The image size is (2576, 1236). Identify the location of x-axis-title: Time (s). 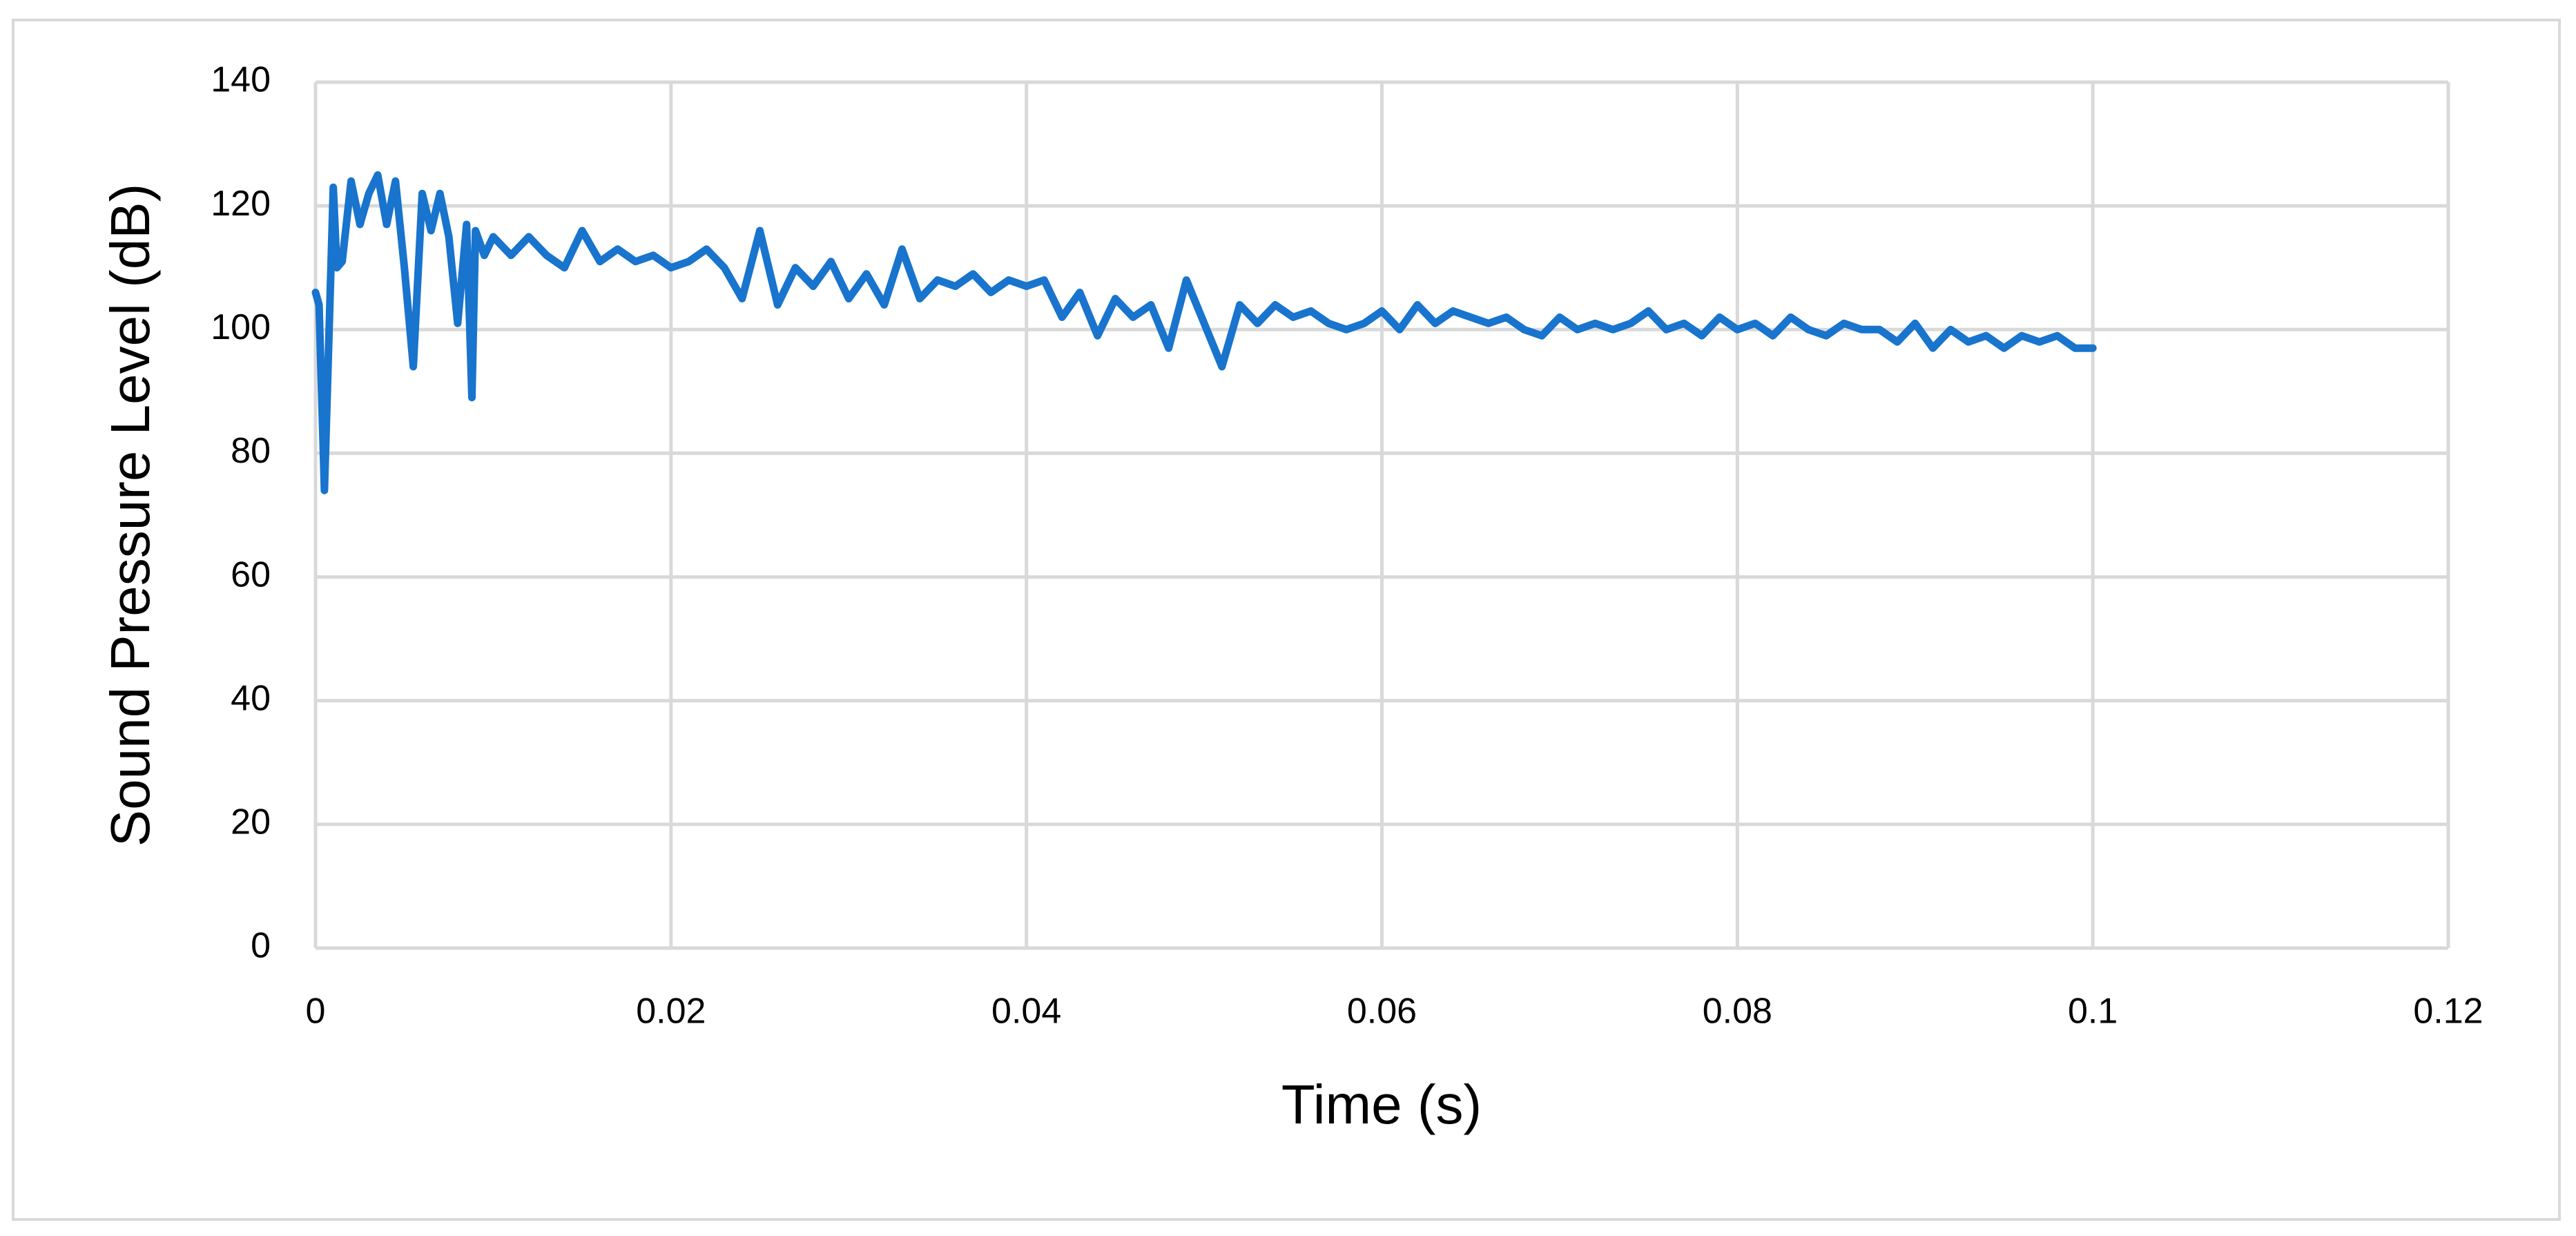
(1382, 1104).